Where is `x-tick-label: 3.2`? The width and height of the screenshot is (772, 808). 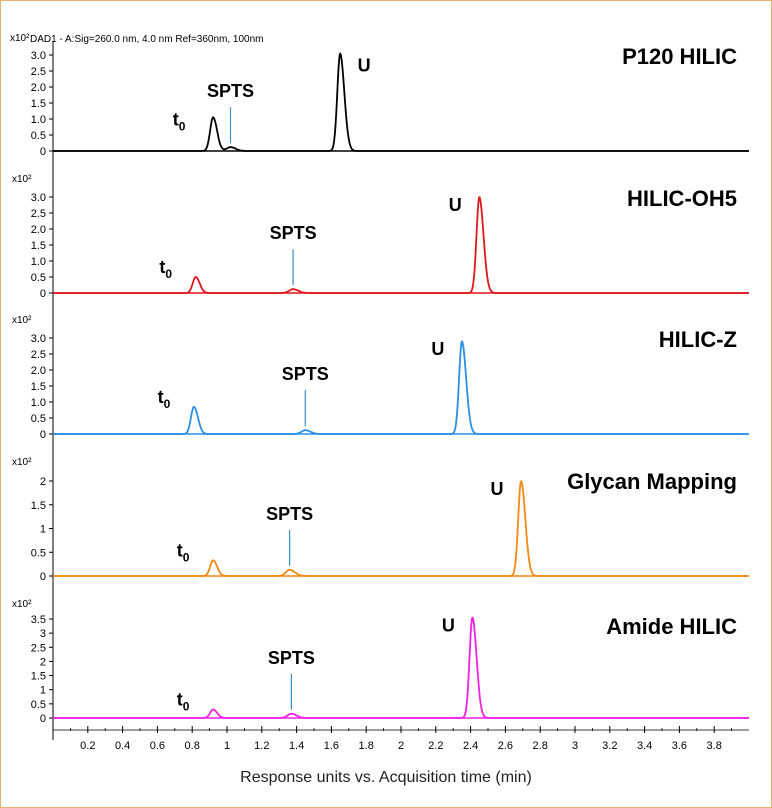
x-tick-label: 3.2 is located at coordinates (609, 746).